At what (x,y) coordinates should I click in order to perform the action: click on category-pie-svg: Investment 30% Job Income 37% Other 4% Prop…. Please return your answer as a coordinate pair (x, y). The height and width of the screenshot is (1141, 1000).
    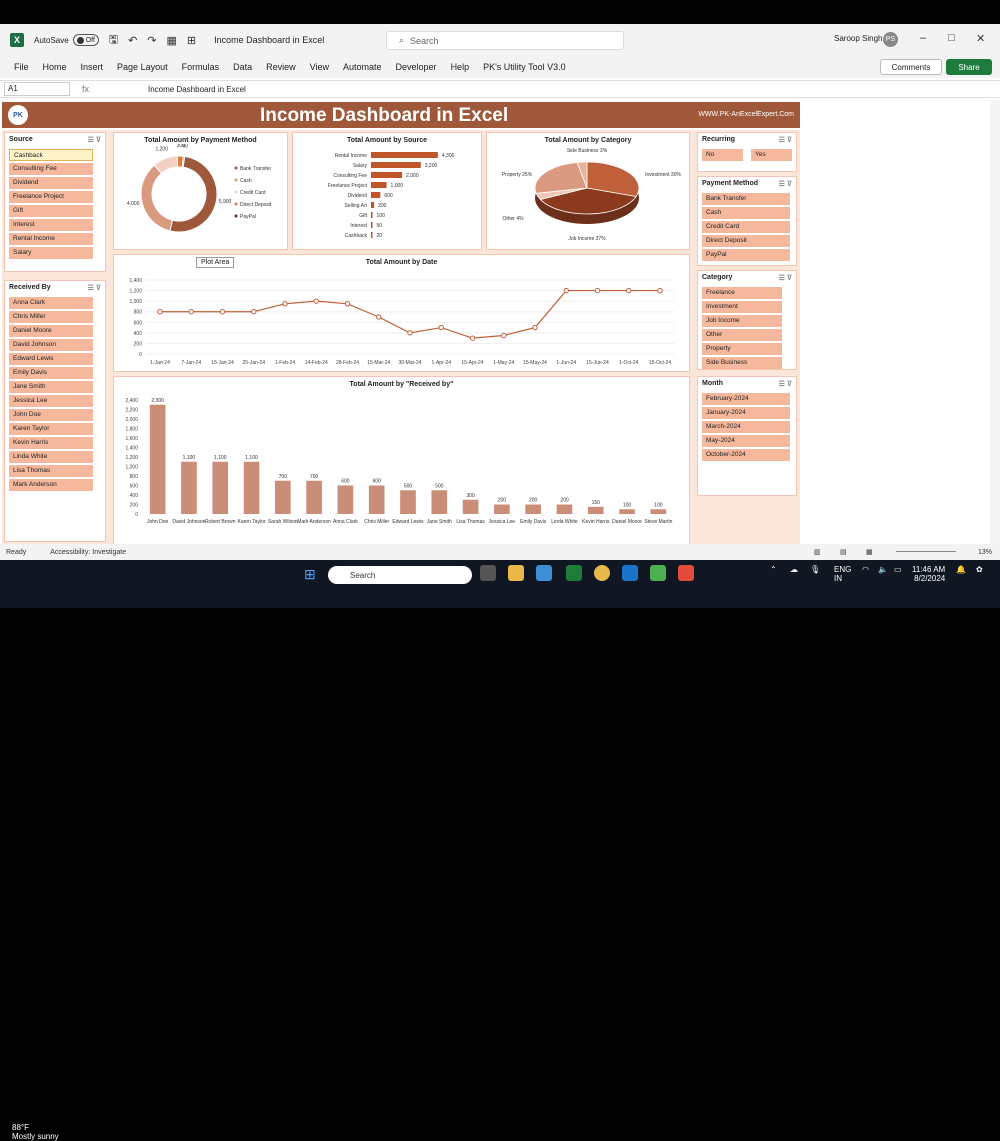
    Looking at the image, I should click on (589, 194).